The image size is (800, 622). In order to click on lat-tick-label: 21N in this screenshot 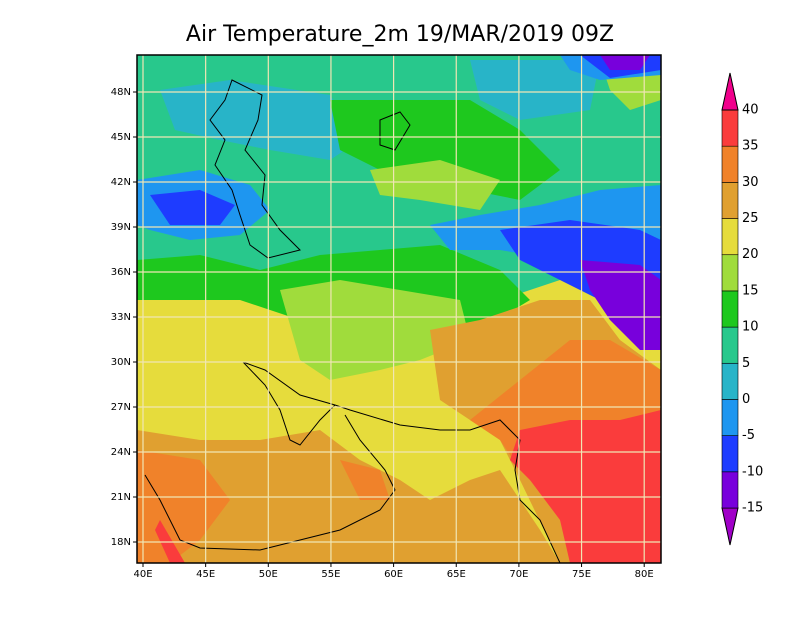, I will do `click(121, 497)`.